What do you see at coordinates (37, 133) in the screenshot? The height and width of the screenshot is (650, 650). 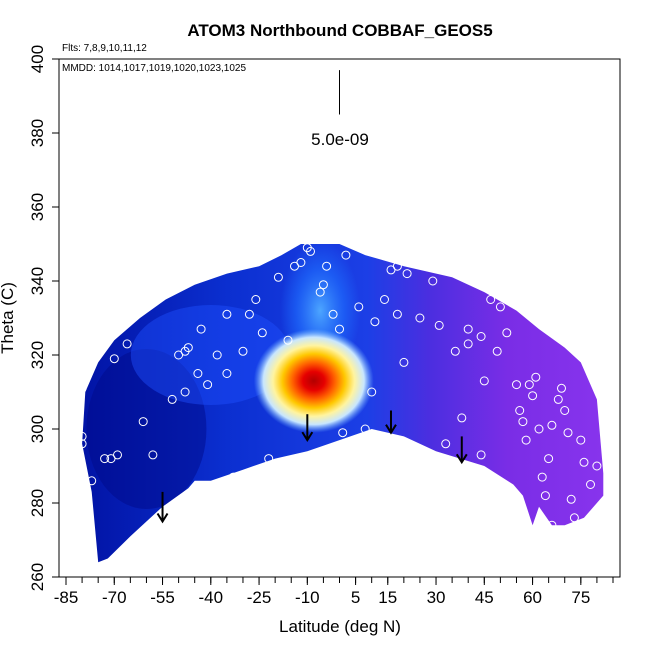 I see `y-tick-label: 380` at bounding box center [37, 133].